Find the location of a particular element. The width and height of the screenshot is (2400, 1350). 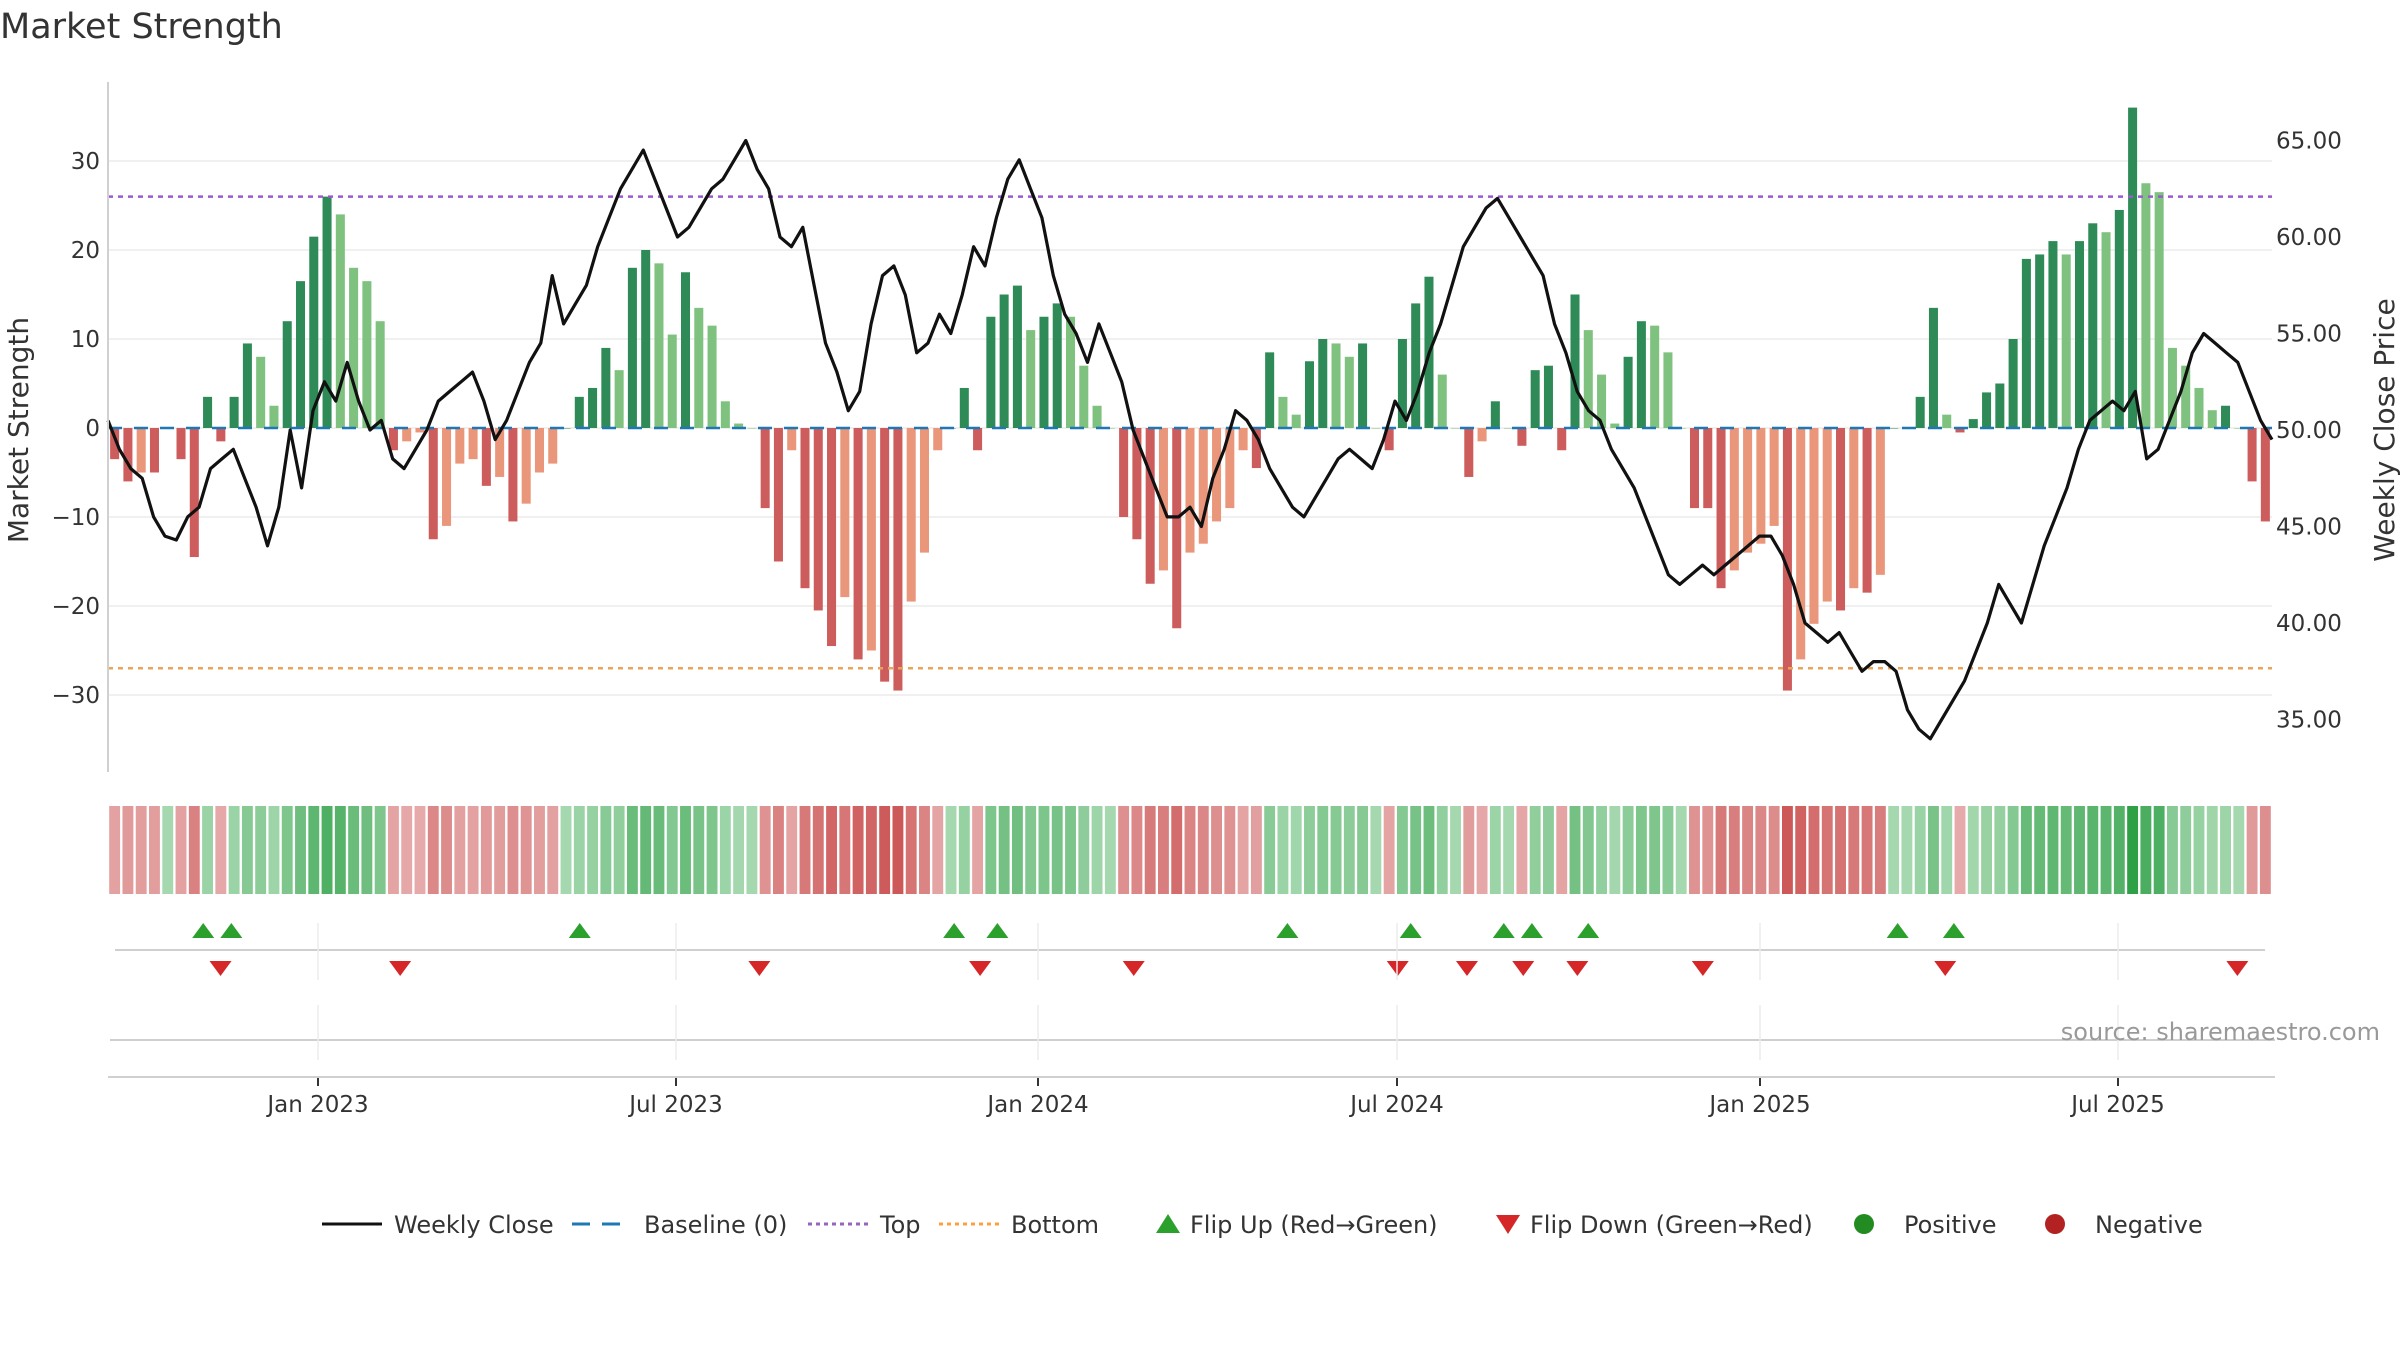

left-tick-label: 10 is located at coordinates (85, 340).